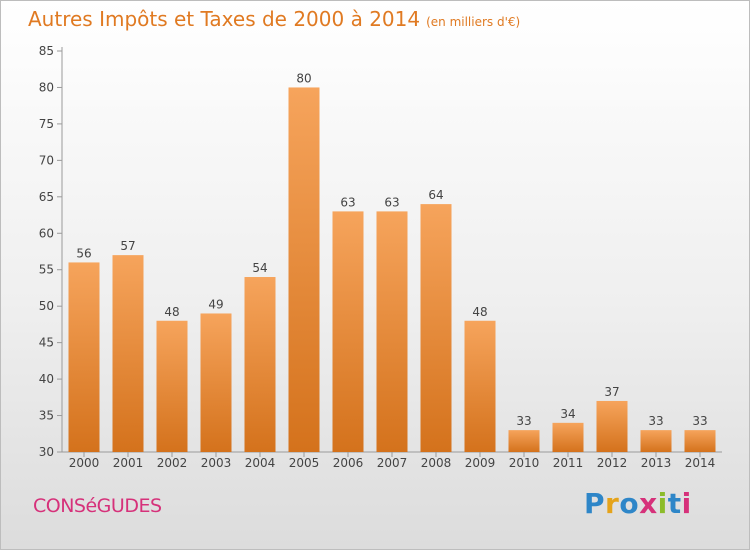  I want to click on logo-letter: P, so click(595, 503).